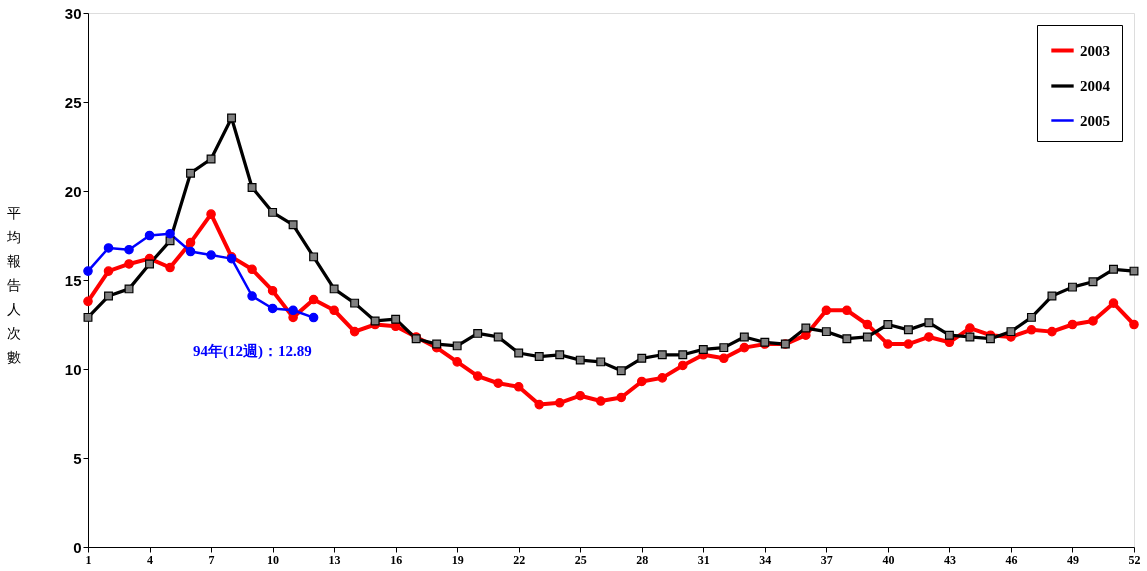  What do you see at coordinates (1134, 559) in the screenshot?
I see `x-tick-label: 52` at bounding box center [1134, 559].